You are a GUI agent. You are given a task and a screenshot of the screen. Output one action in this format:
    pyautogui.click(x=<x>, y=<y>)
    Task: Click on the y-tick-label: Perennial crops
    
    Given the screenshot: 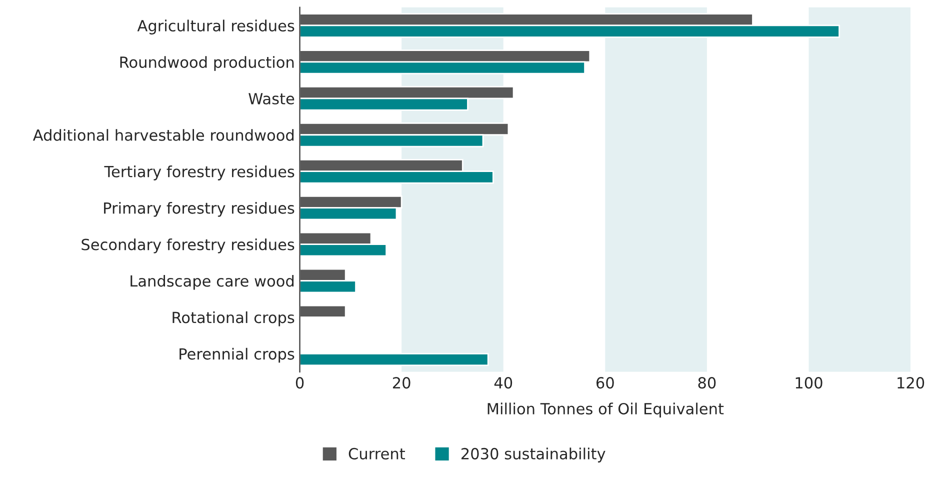 What is the action you would take?
    pyautogui.click(x=237, y=355)
    